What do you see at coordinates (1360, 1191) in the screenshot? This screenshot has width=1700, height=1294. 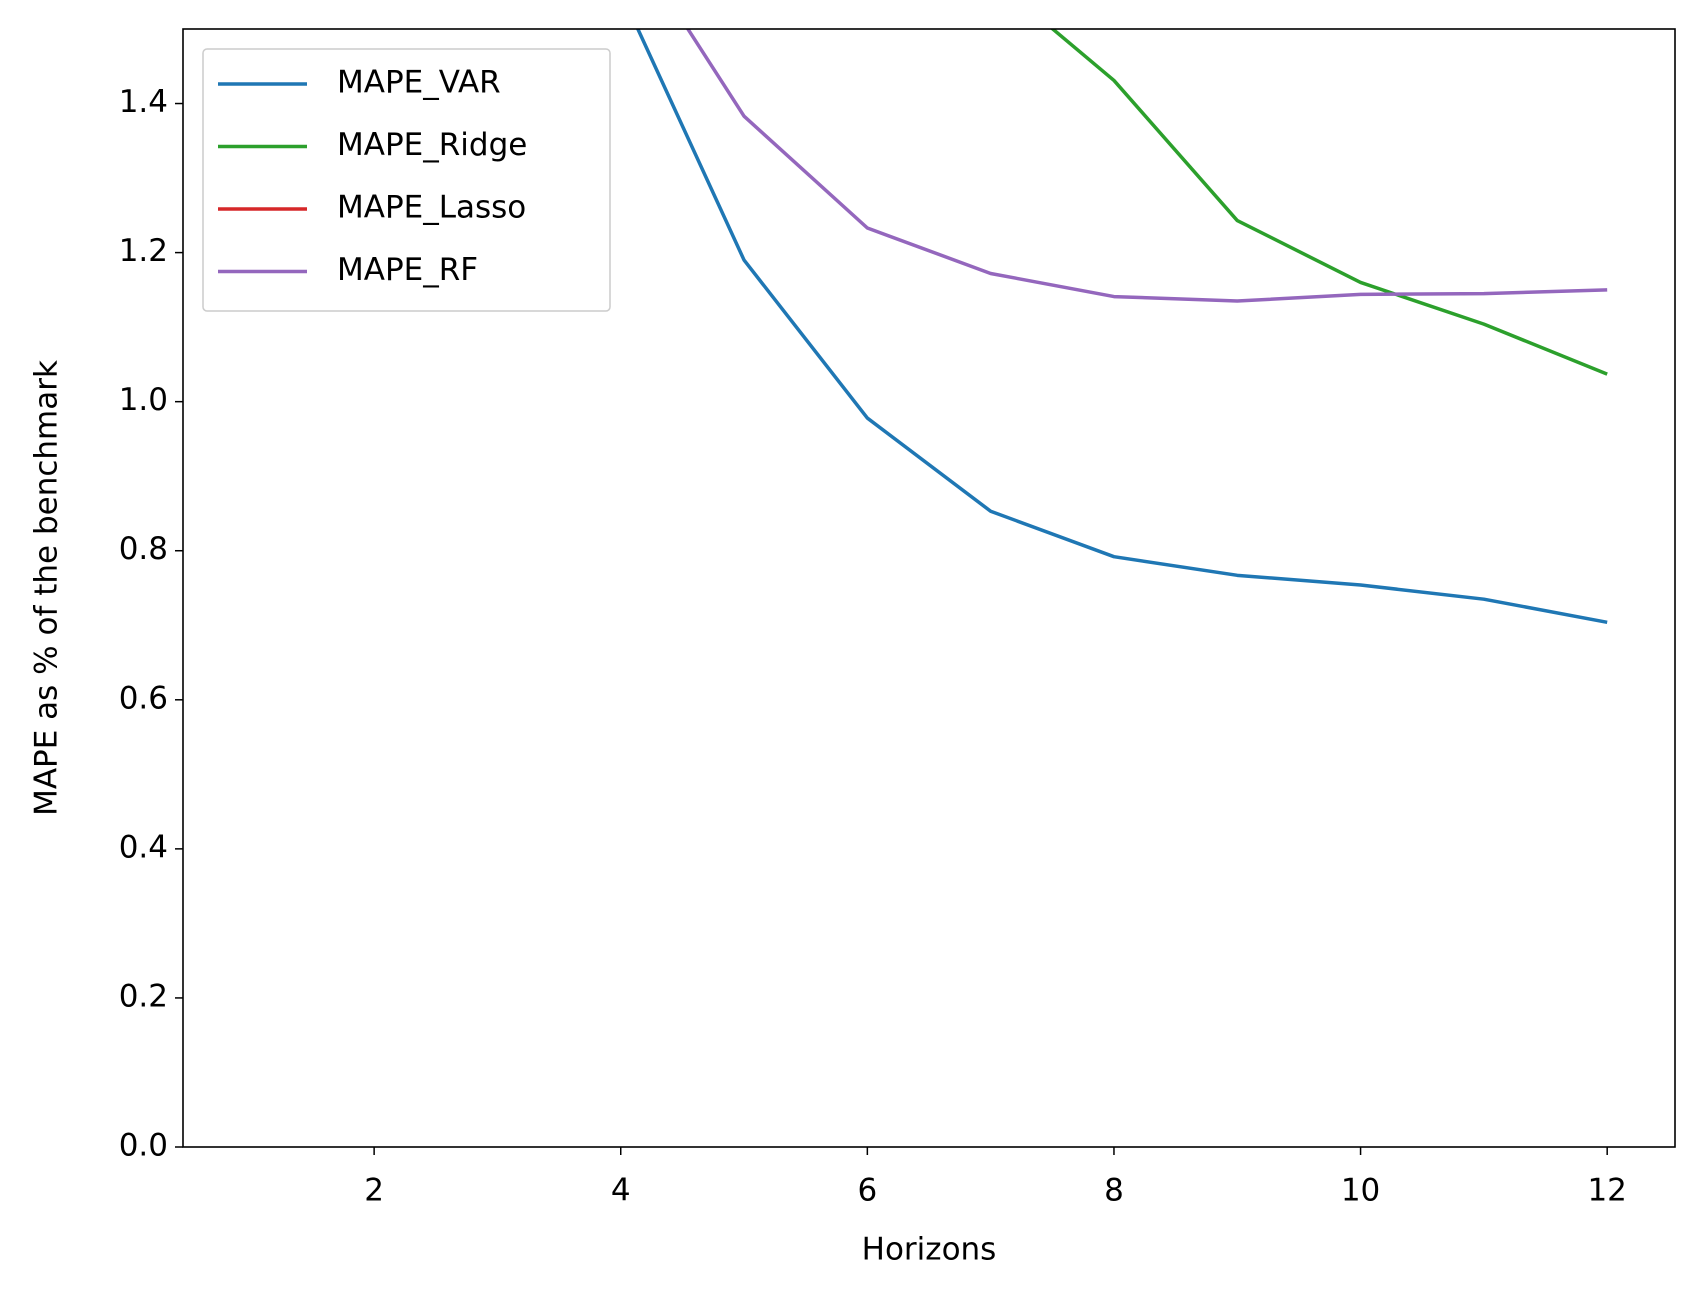 I see `x-tick-label: 10` at bounding box center [1360, 1191].